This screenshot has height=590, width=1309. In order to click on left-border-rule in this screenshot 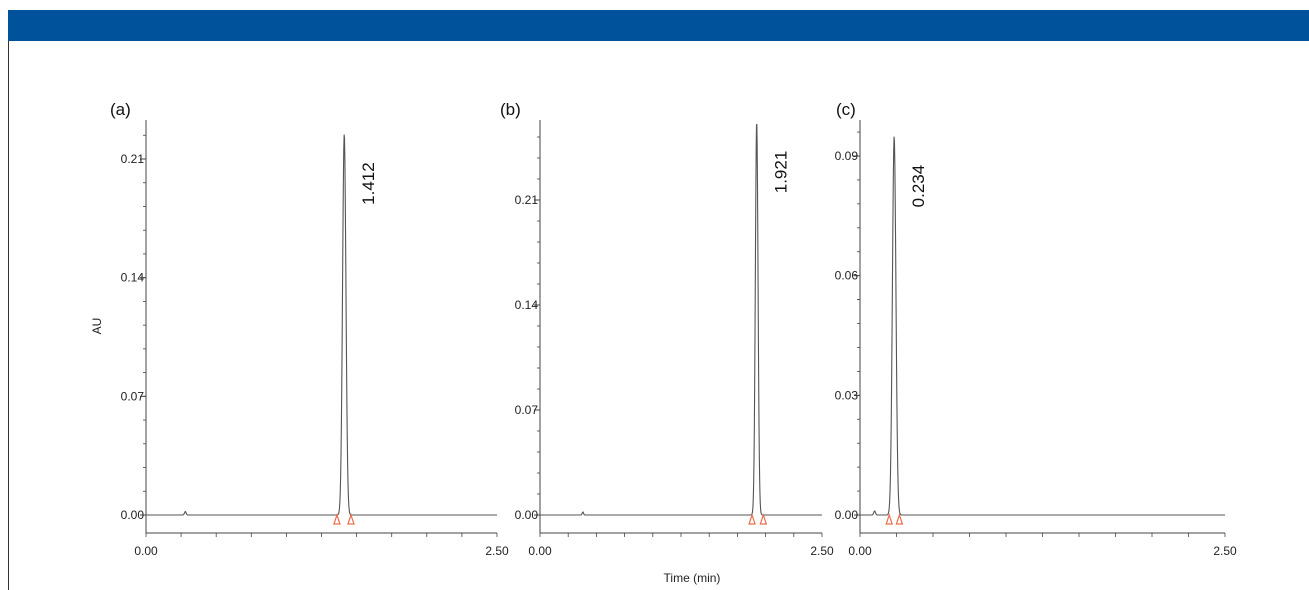, I will do `click(8, 315)`.